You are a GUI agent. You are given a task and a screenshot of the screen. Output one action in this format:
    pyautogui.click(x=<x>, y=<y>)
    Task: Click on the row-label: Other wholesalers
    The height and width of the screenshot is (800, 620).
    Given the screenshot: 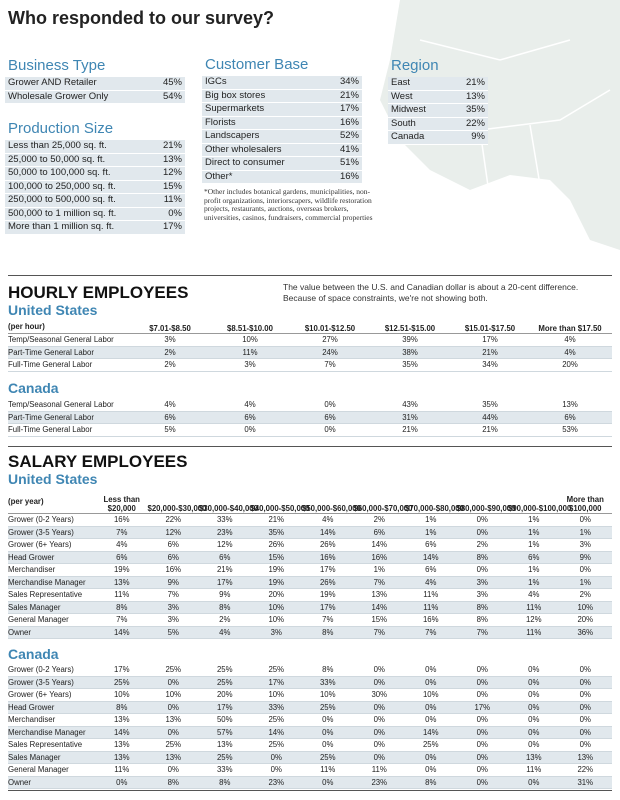 What is the action you would take?
    pyautogui.click(x=243, y=149)
    